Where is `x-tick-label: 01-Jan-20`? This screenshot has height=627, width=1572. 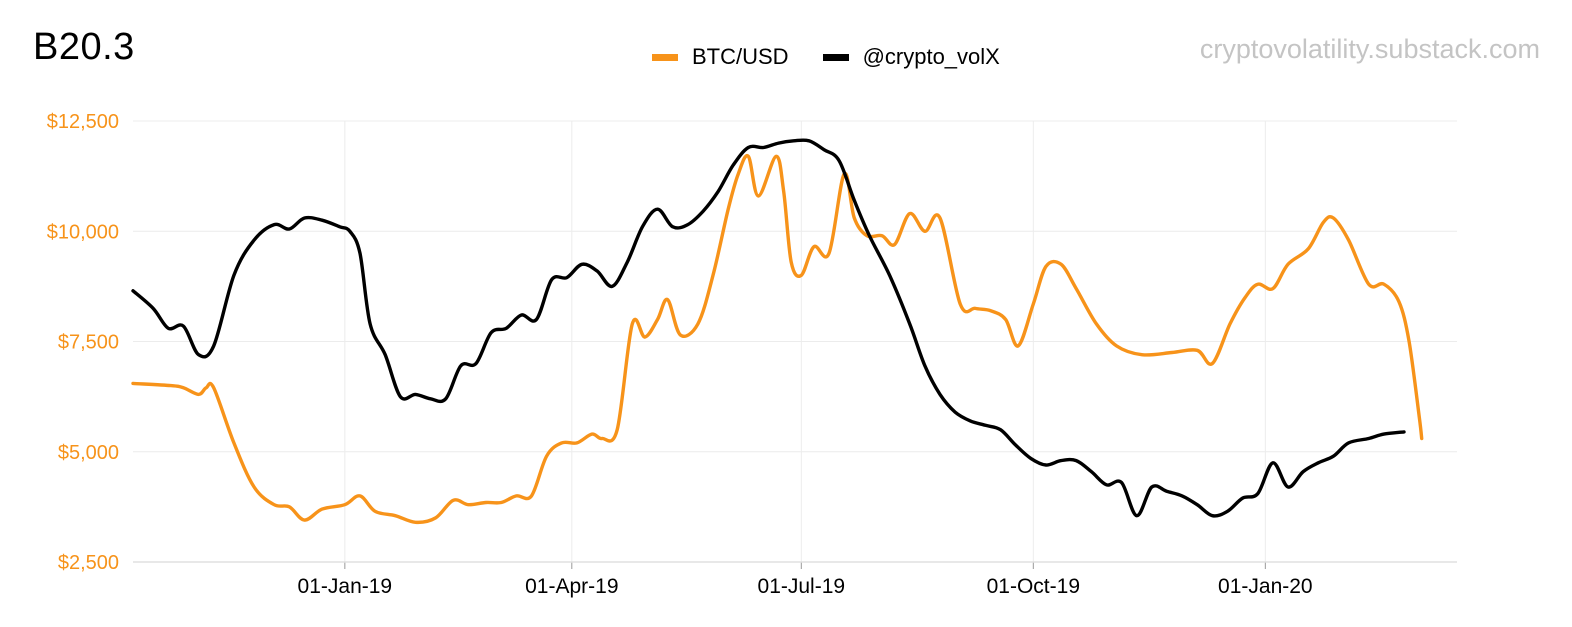 x-tick-label: 01-Jan-20 is located at coordinates (1265, 586).